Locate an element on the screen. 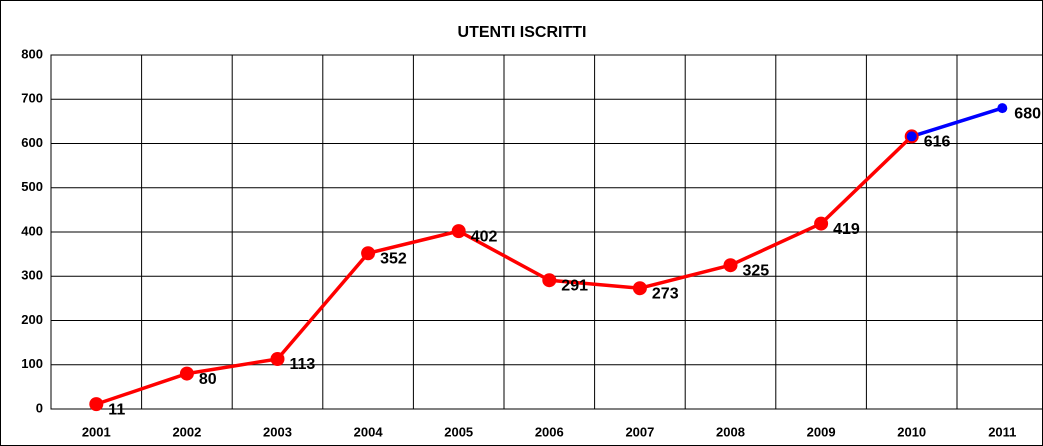 The height and width of the screenshot is (446, 1043). x-tick-label: 2011 is located at coordinates (1002, 431).